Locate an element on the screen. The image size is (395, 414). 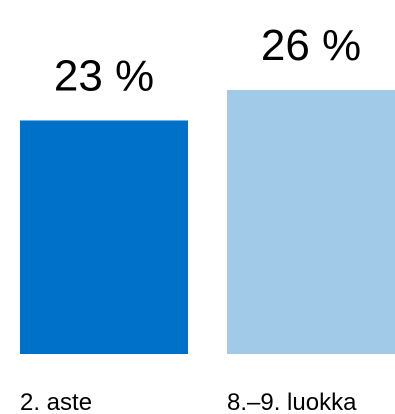
category-label-1: 2. aste is located at coordinates (56, 401).